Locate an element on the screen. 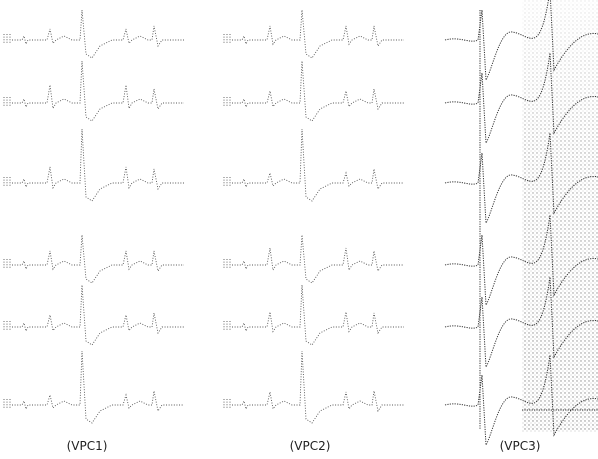  panel-label: (VPC2) is located at coordinates (310, 446).